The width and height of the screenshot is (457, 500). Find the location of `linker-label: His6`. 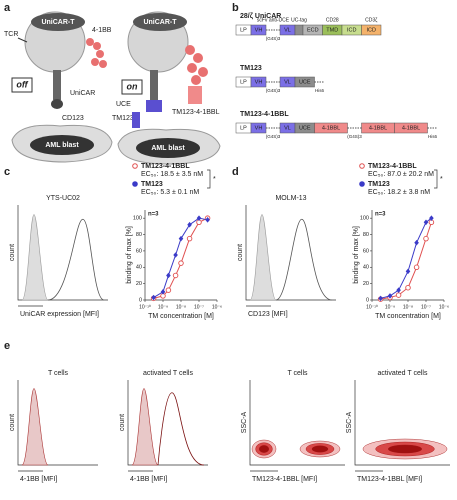

linker-label: His6 is located at coordinates (432, 136).